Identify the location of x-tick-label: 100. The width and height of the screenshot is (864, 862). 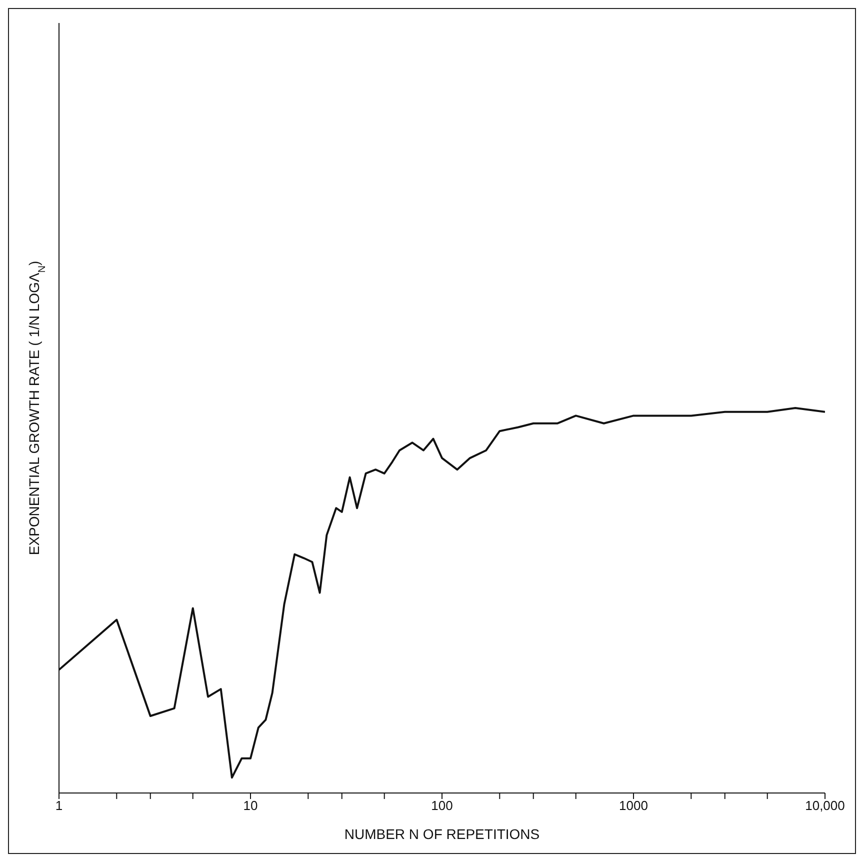
(442, 806).